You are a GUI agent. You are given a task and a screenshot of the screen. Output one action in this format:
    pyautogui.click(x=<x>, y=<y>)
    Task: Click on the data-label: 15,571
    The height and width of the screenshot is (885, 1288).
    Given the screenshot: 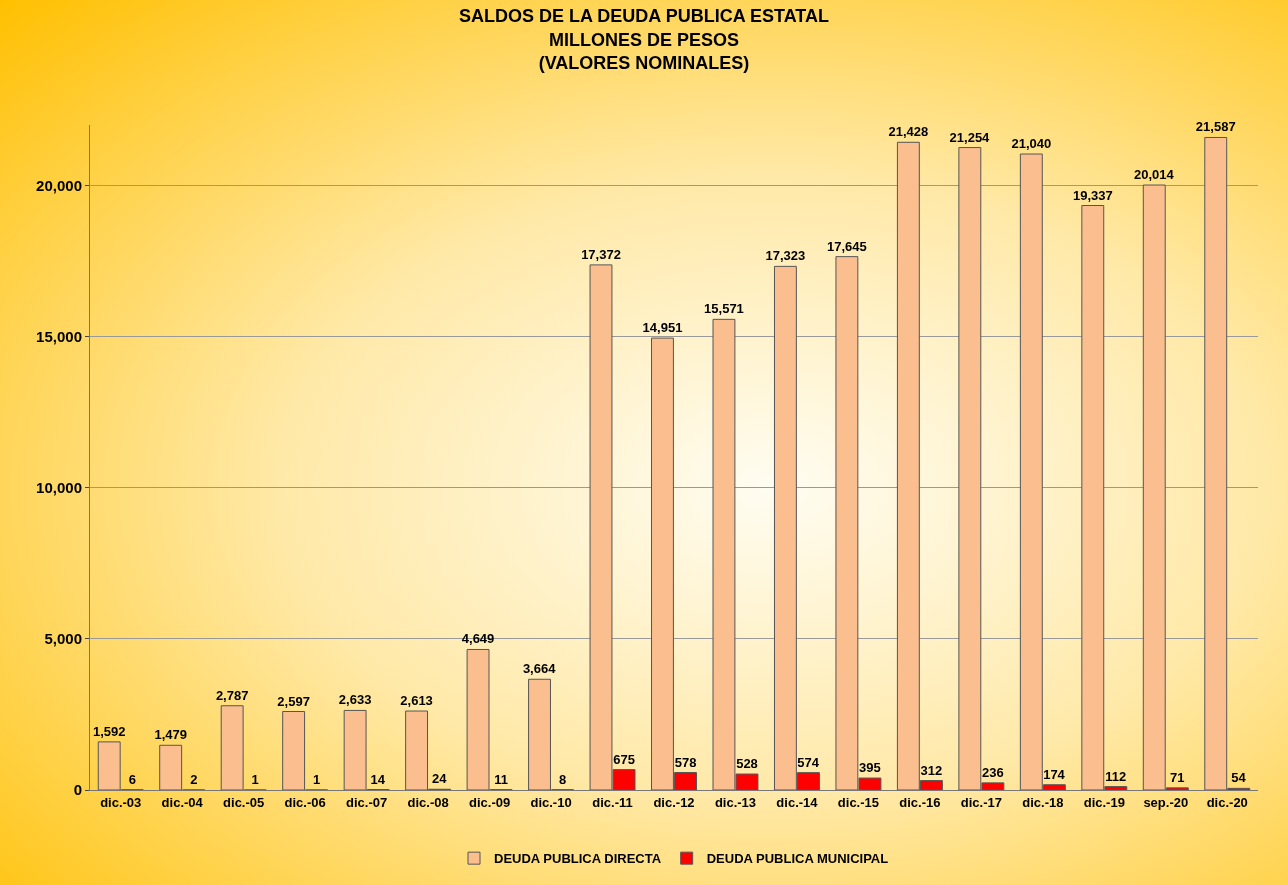 What is the action you would take?
    pyautogui.click(x=724, y=309)
    